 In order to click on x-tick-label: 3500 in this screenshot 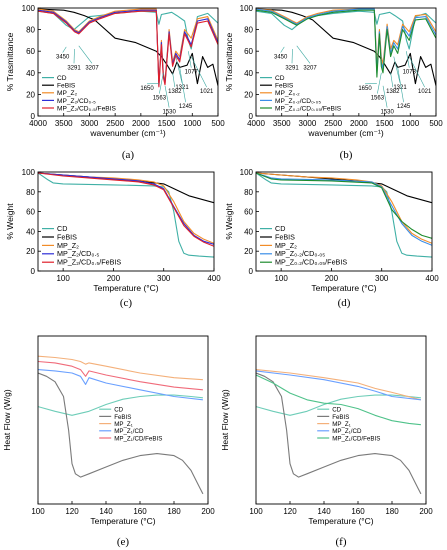, I will do `click(64, 123)`.